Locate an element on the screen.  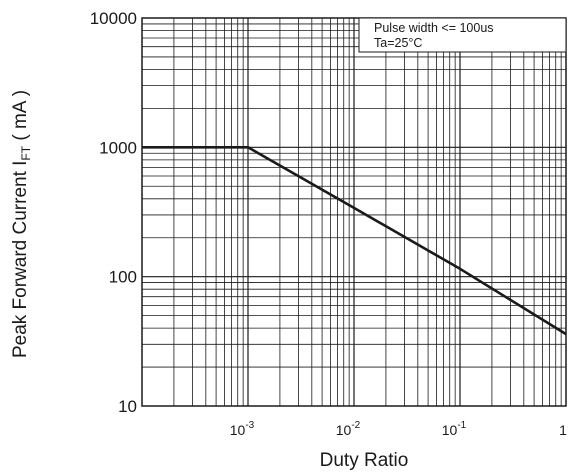
x-tick-labels: 10⁻³ 10⁻² 10⁻¹ 1 is located at coordinates (398, 429).